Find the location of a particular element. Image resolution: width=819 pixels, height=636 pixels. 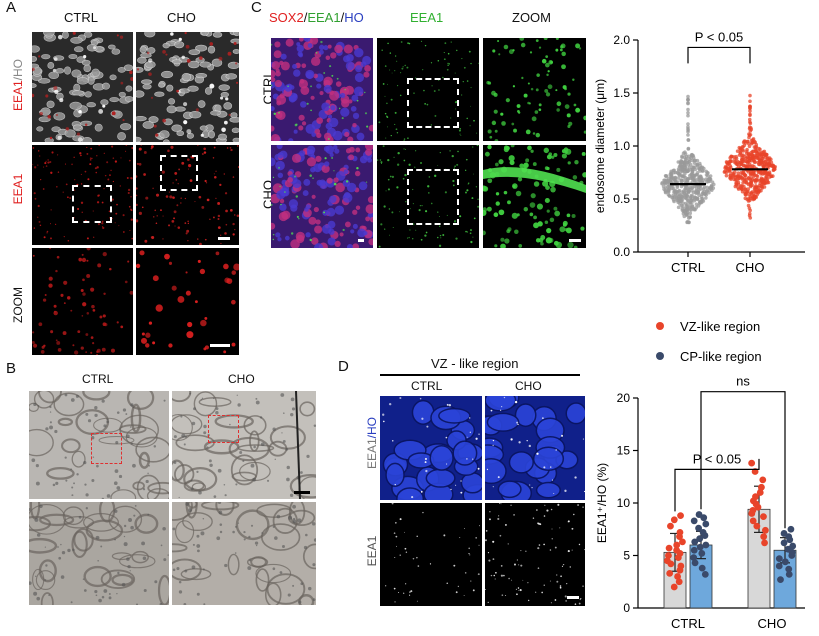

zoom-region-box is located at coordinates (433, 197).